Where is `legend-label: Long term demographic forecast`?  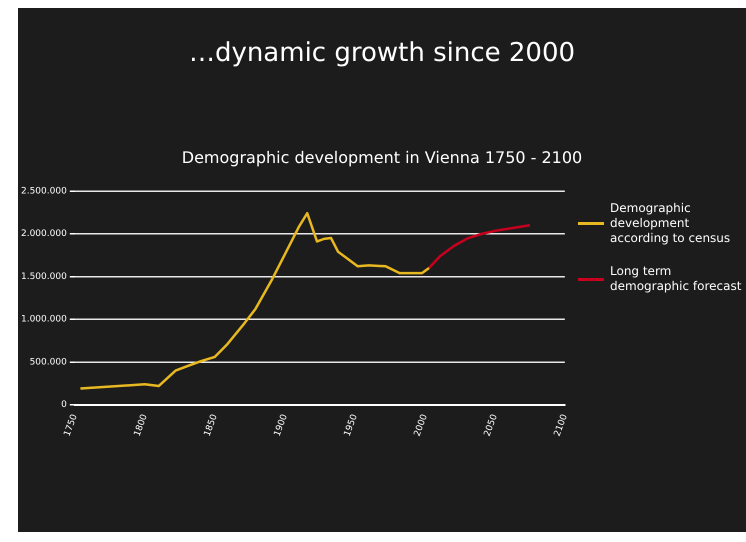
legend-label: Long term demographic forecast is located at coordinates (676, 279).